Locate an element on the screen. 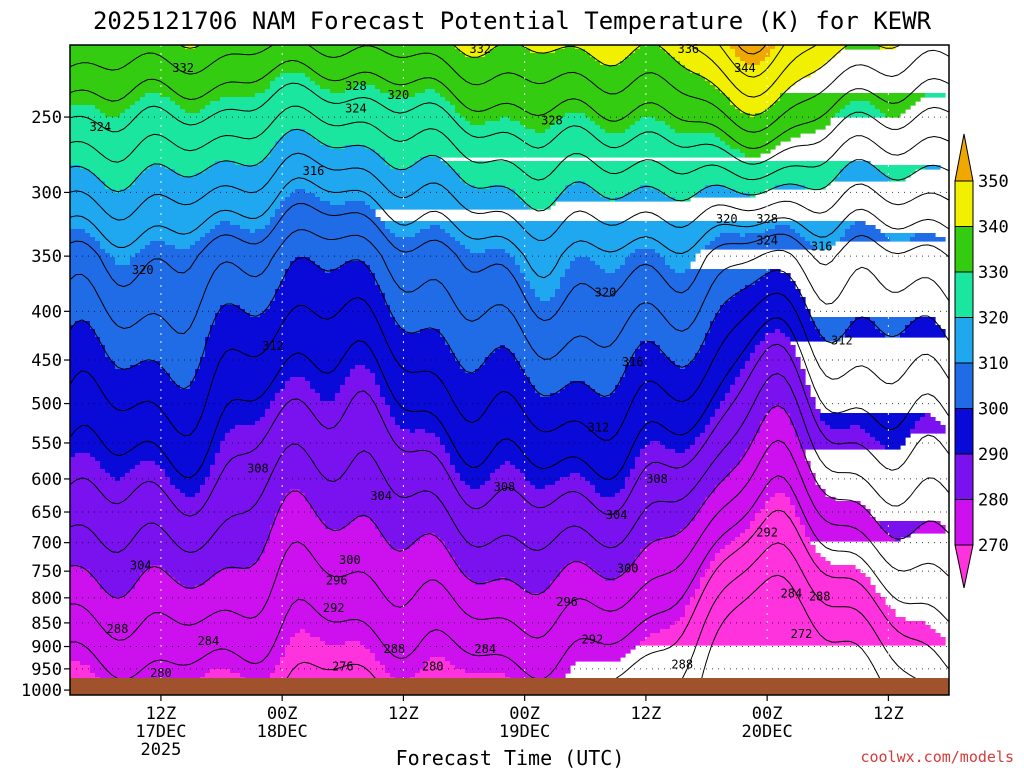  colorbar-label: 350 is located at coordinates (993, 182).